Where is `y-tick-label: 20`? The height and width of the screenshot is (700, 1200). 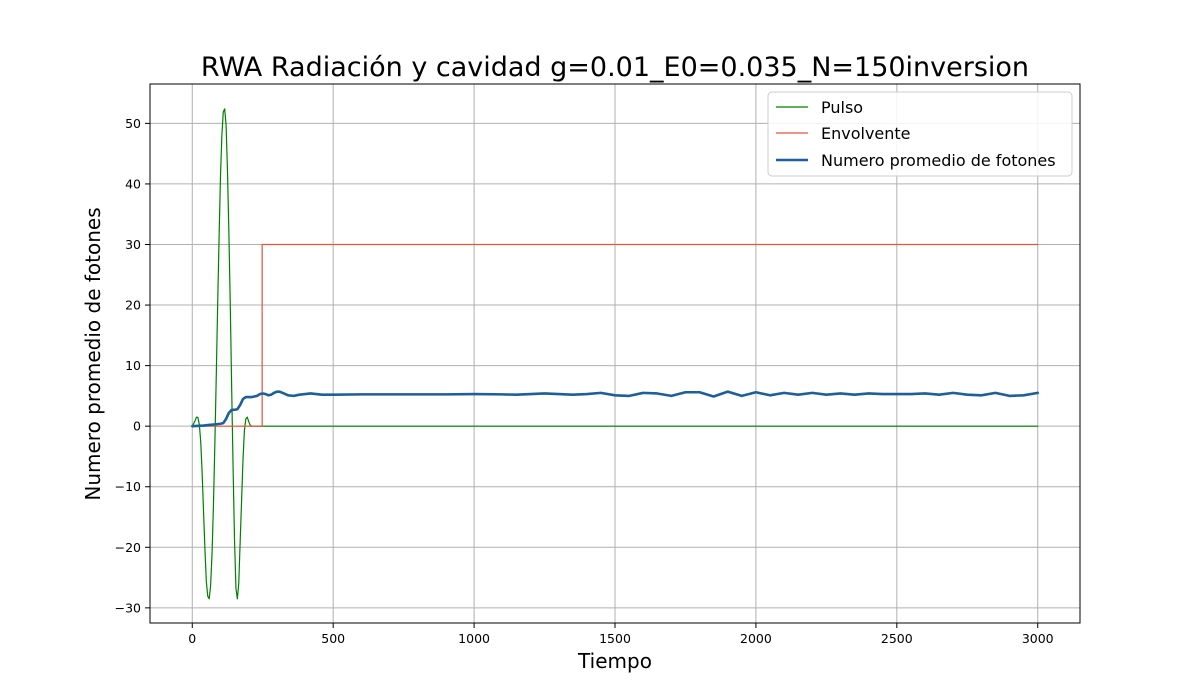
y-tick-label: 20 is located at coordinates (133, 305).